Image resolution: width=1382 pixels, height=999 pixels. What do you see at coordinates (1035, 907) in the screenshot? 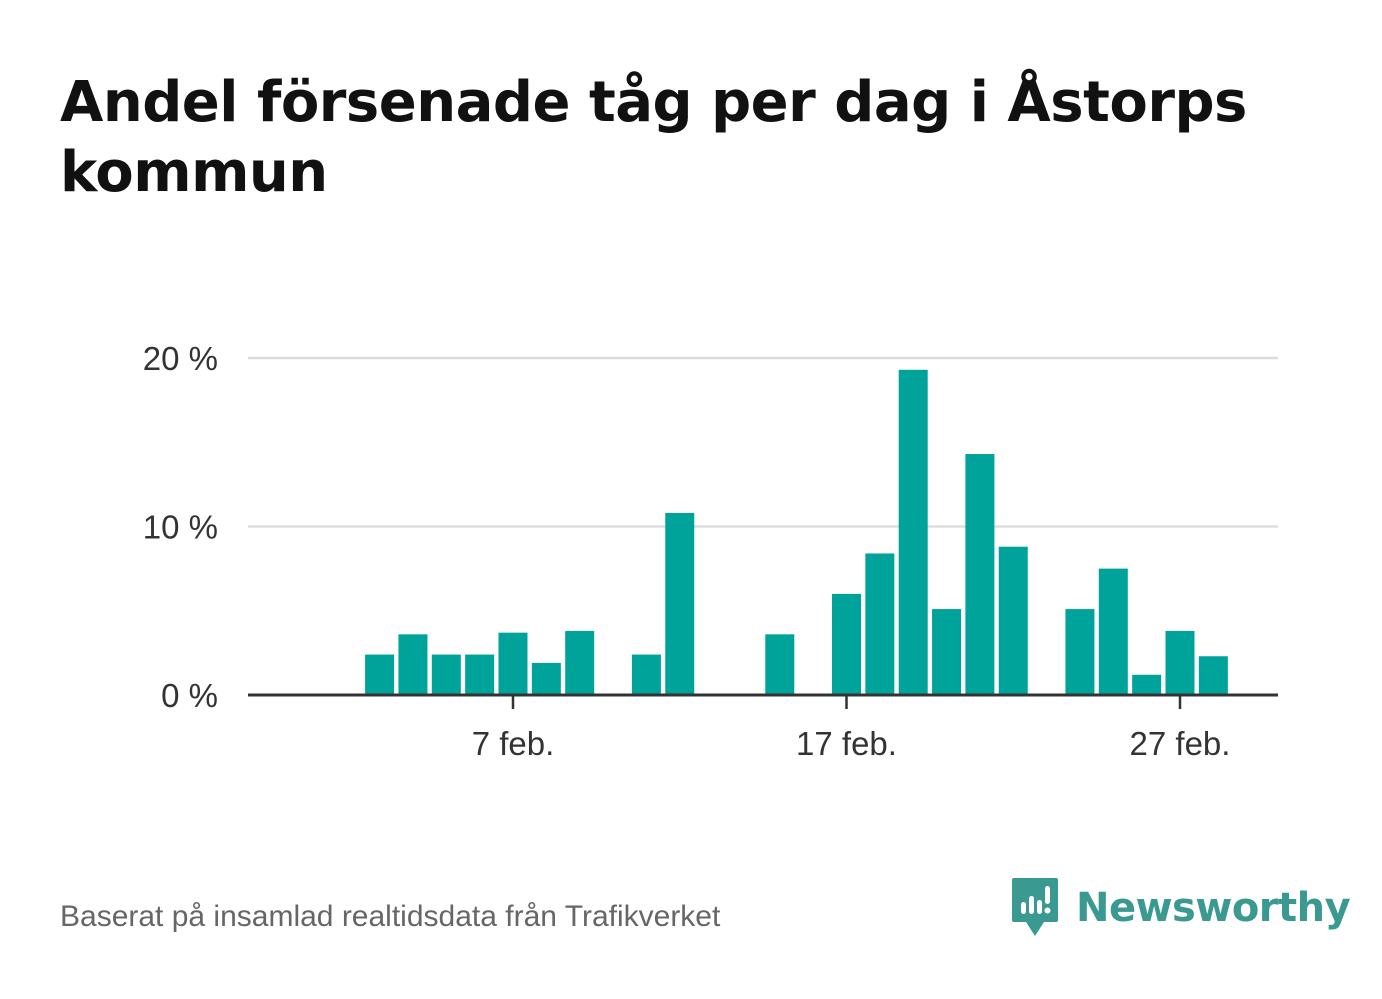
I see `newsworthy-logo-icon` at bounding box center [1035, 907].